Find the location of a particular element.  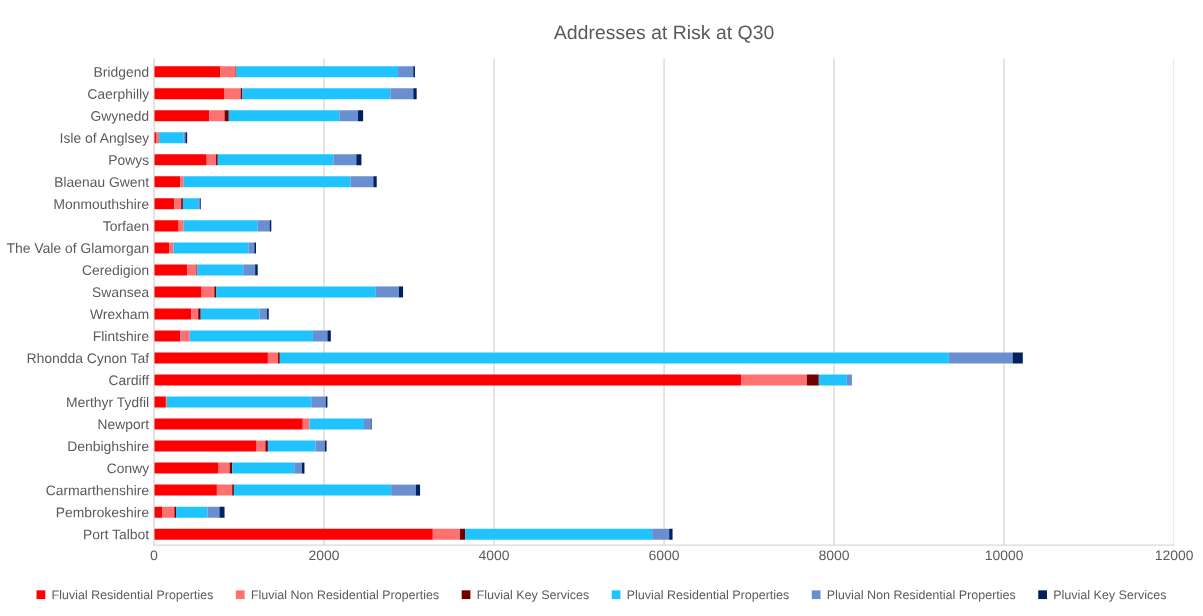

y-tick-label: Blaenau Gwent is located at coordinates (102, 181).